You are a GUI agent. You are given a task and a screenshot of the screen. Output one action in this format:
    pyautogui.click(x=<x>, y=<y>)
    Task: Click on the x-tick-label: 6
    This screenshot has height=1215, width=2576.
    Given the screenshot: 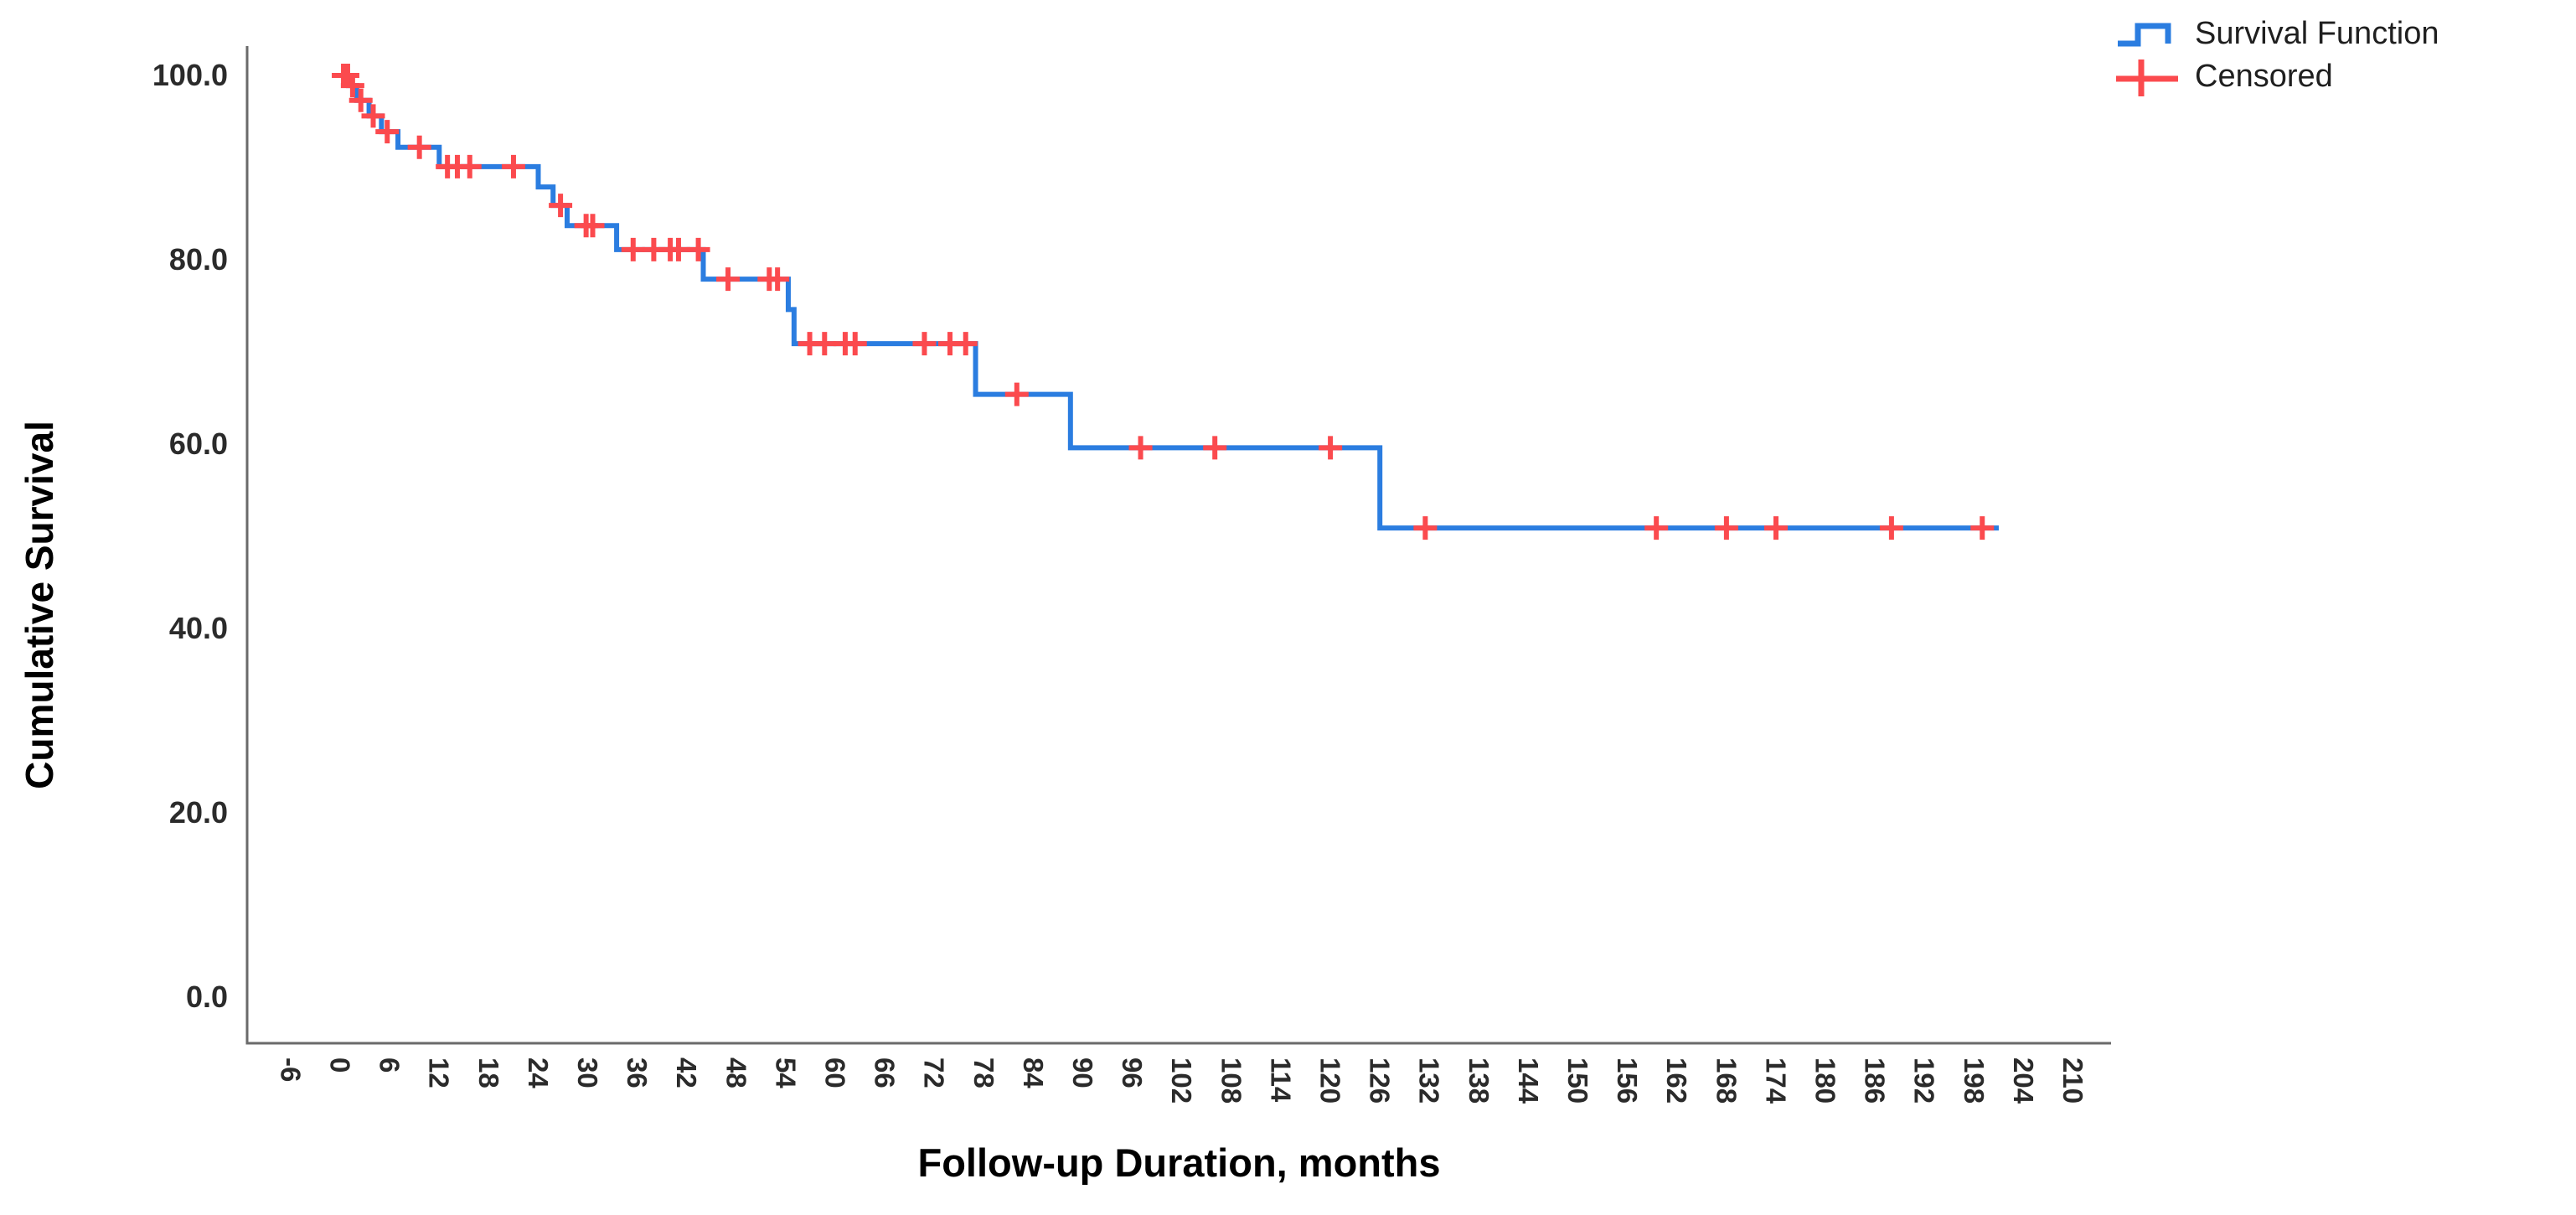 What is the action you would take?
    pyautogui.click(x=389, y=1065)
    